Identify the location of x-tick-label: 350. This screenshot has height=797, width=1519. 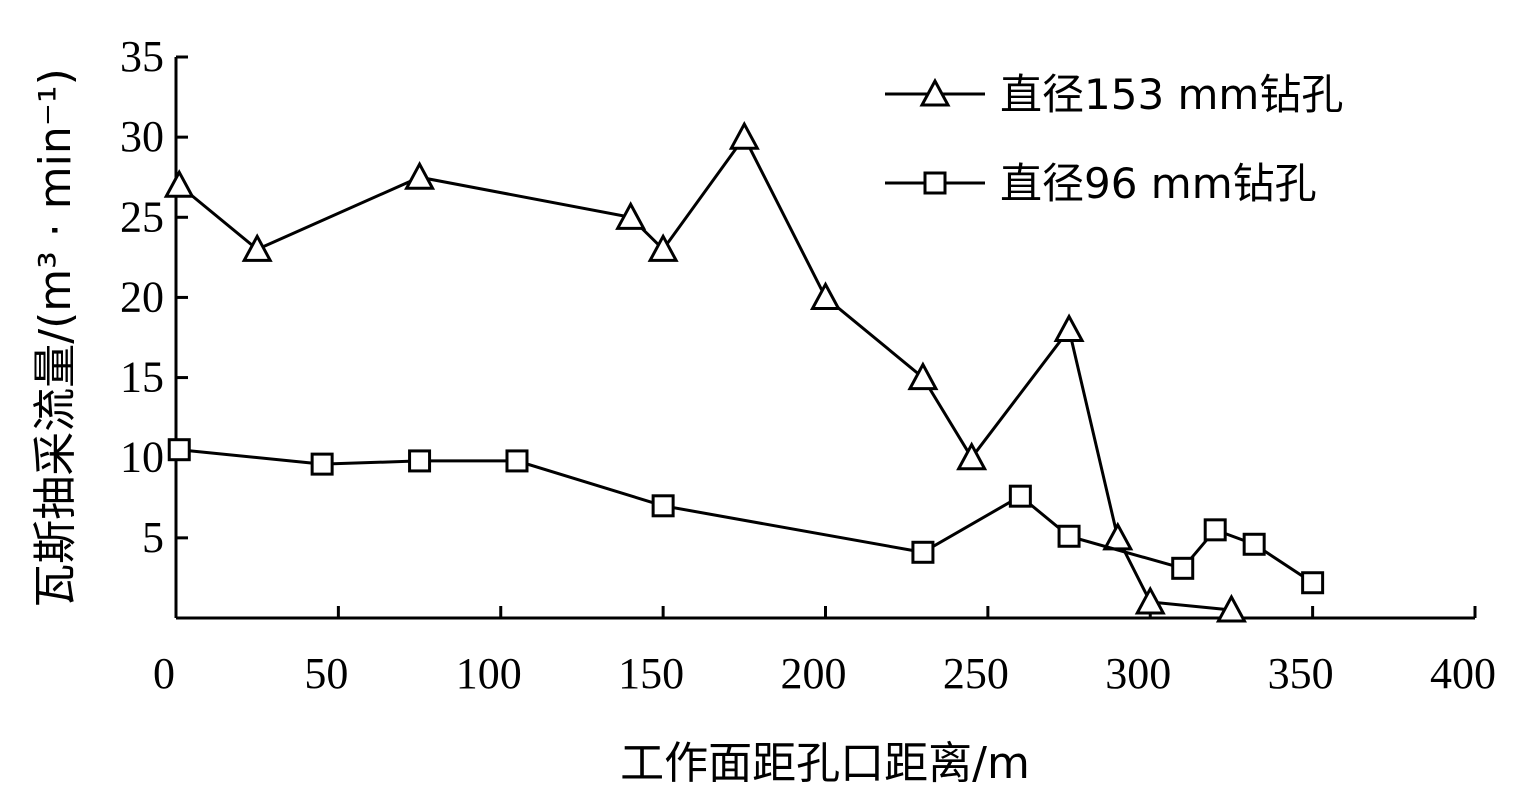
(1301, 673).